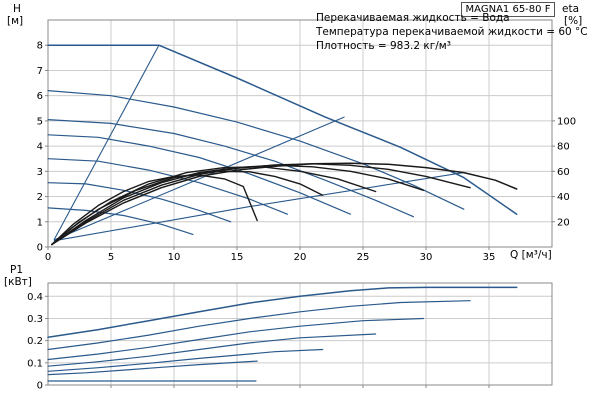 The image size is (600, 400). I want to click on x-tick-label: 5, so click(111, 257).